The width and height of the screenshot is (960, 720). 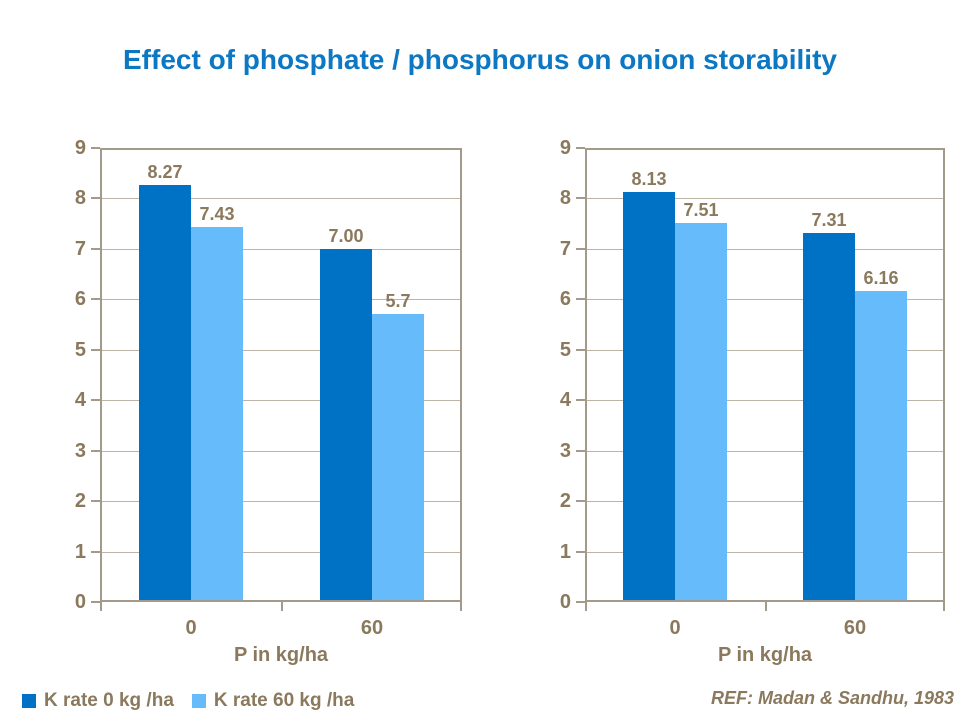 I want to click on bar-value-label: 7.31, so click(x=829, y=220).